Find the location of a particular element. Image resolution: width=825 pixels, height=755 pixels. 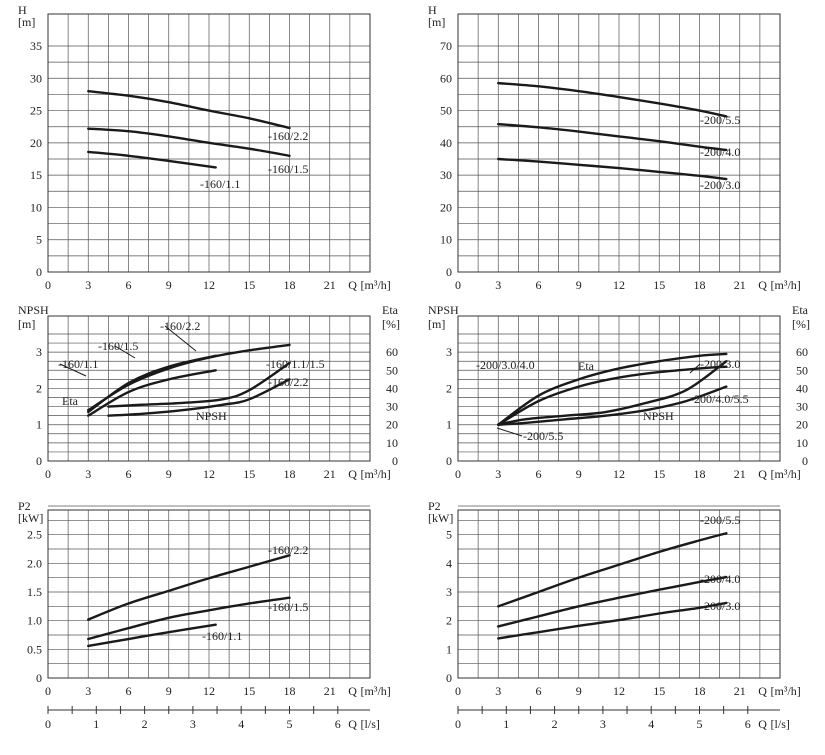

y-tick-label: 40 is located at coordinates (446, 143).